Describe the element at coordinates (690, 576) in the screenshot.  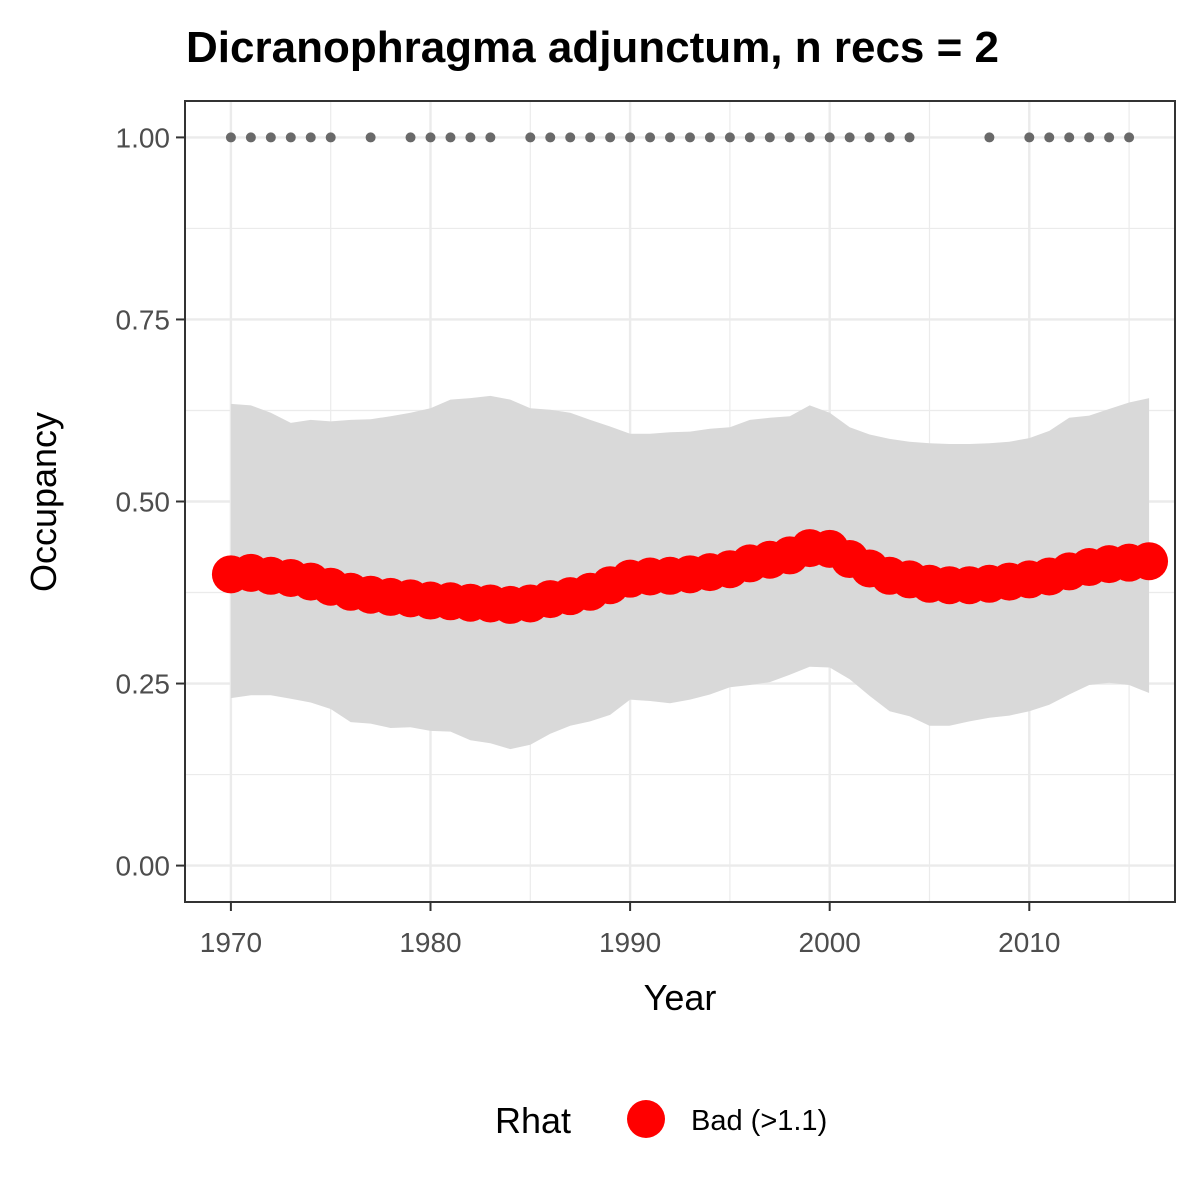
I see `occupancy-points` at that location.